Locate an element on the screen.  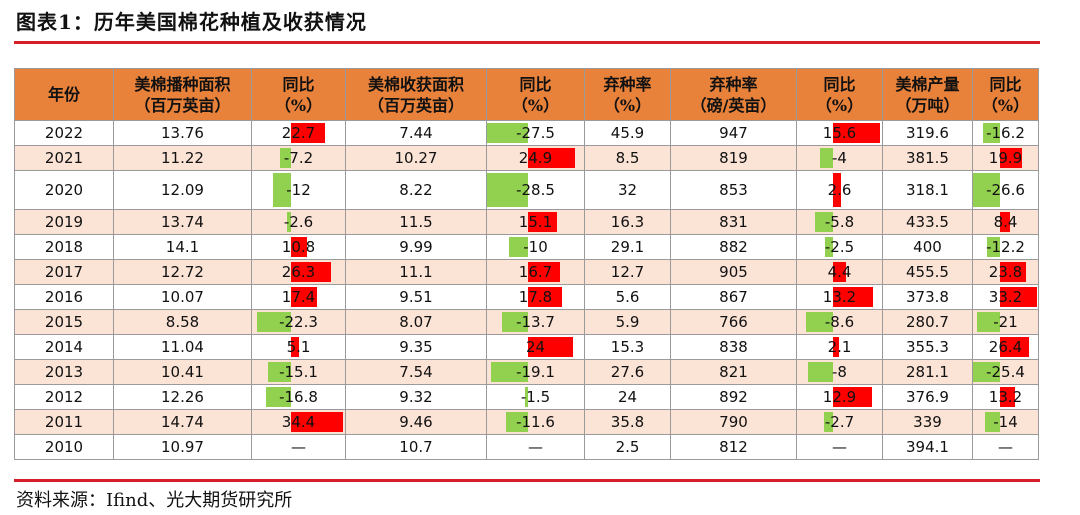
table-cell: 12.7 is located at coordinates (627, 272).